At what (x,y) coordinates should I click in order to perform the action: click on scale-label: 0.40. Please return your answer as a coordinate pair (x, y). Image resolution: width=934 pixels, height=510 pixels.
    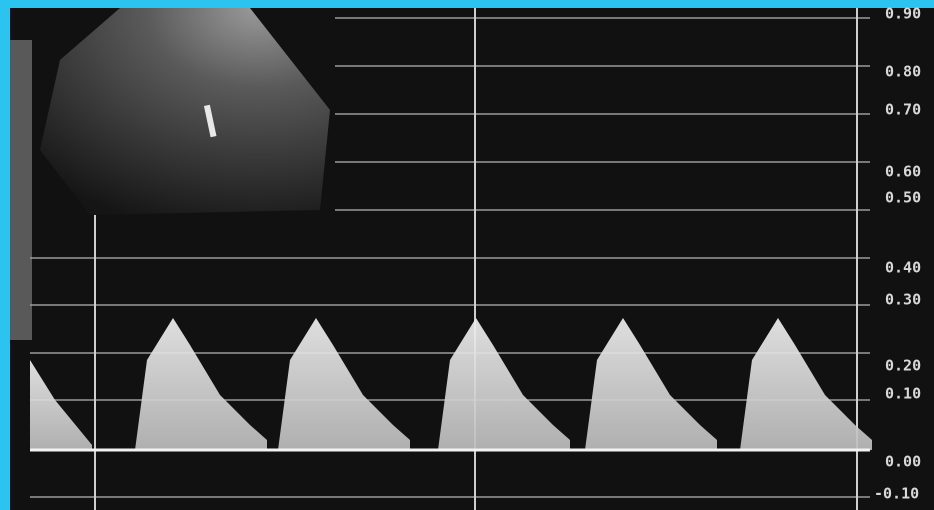
    Looking at the image, I should click on (903, 268).